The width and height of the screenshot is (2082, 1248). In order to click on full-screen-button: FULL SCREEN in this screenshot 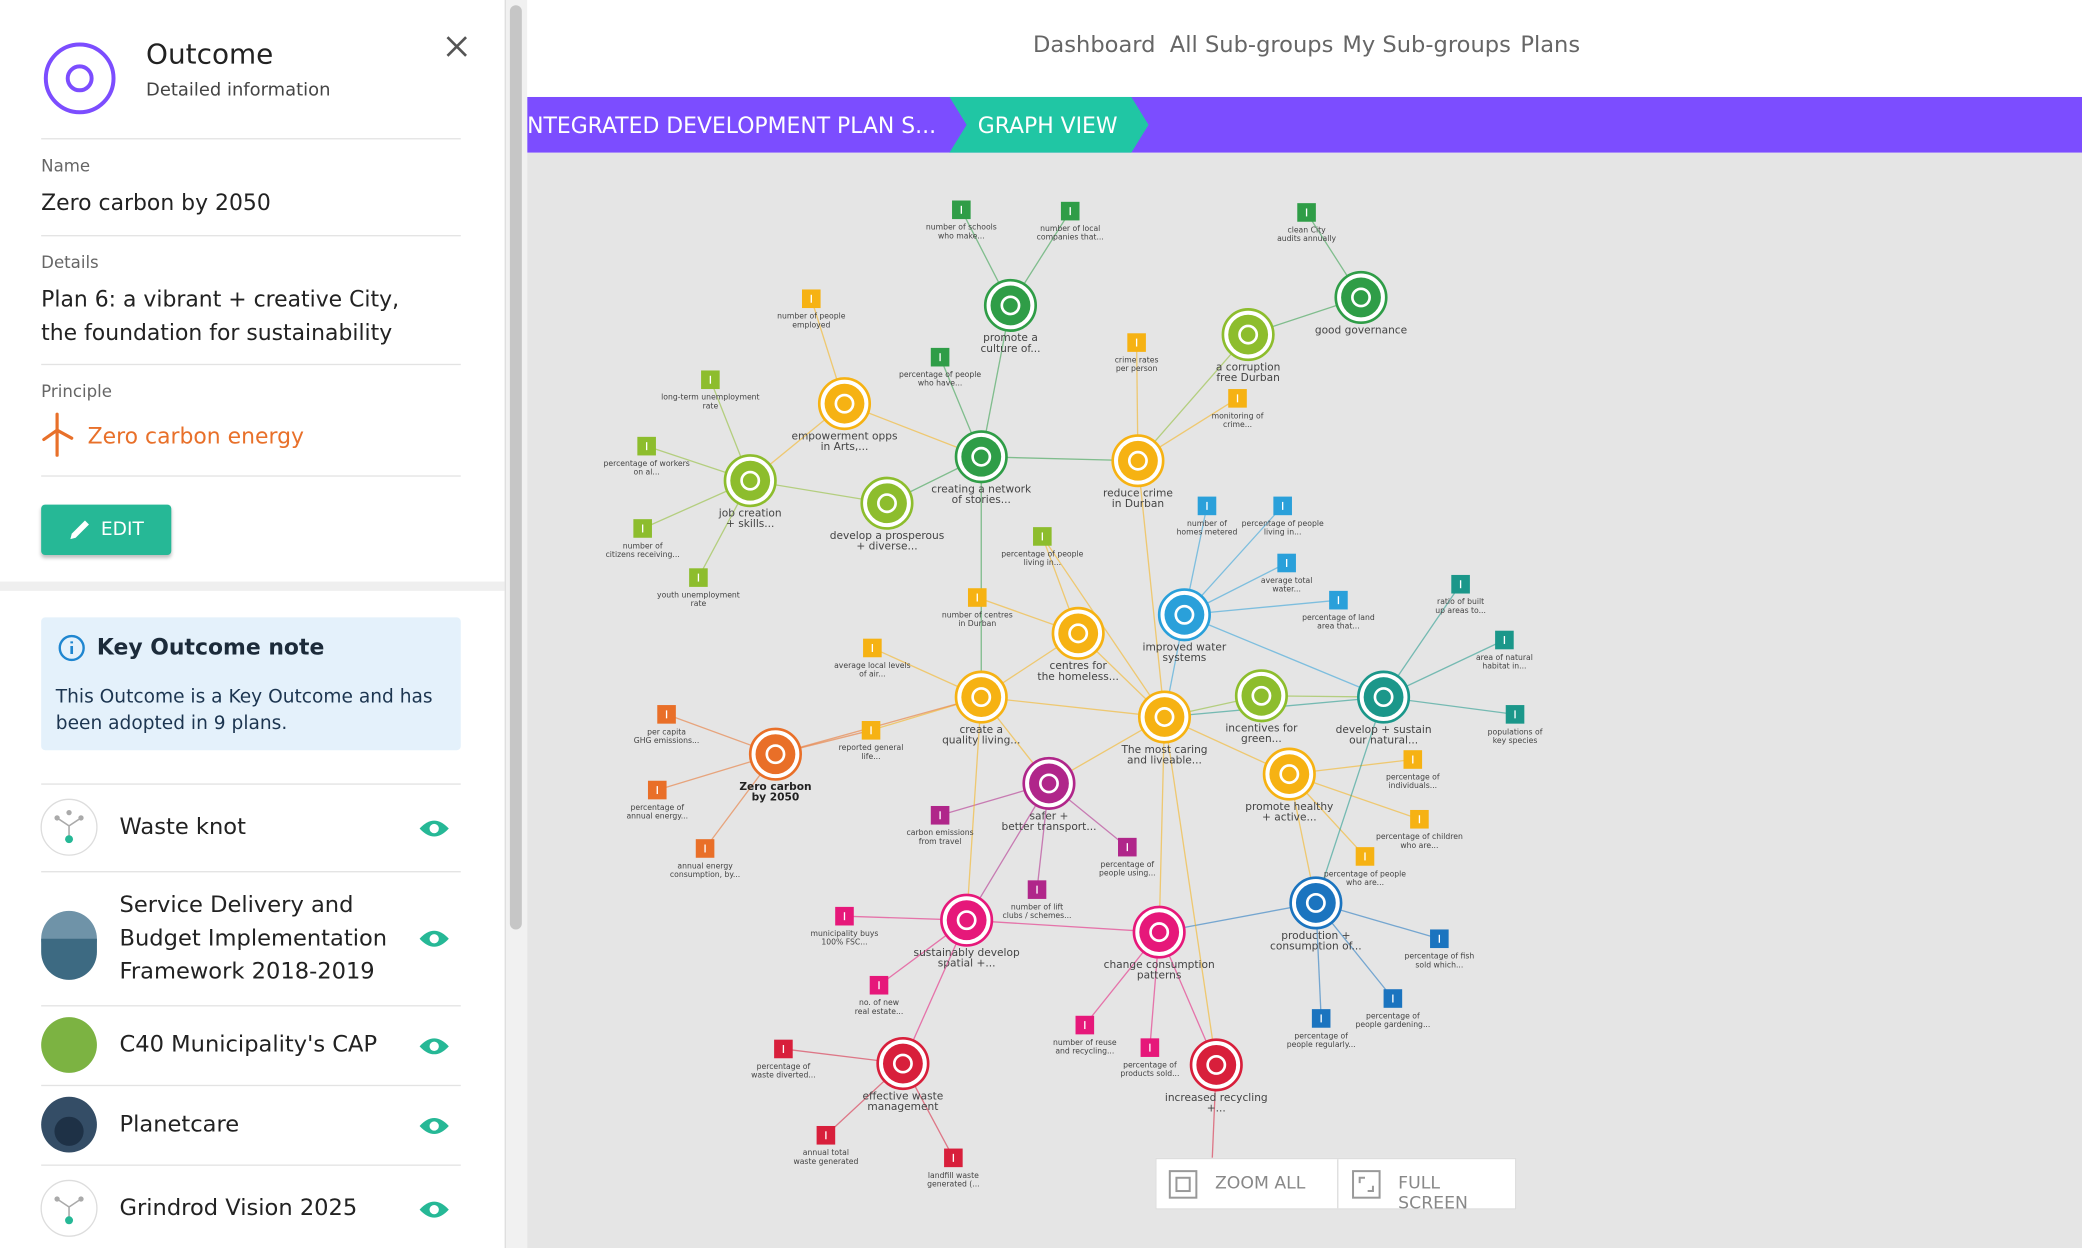, I will do `click(1433, 1193)`.